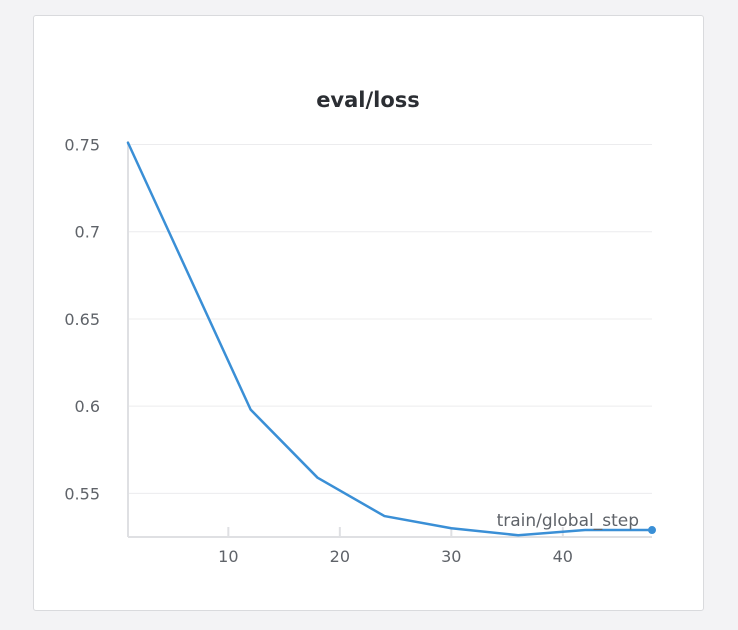 The width and height of the screenshot is (738, 630). Describe the element at coordinates (652, 530) in the screenshot. I see `series-endpoint` at that location.